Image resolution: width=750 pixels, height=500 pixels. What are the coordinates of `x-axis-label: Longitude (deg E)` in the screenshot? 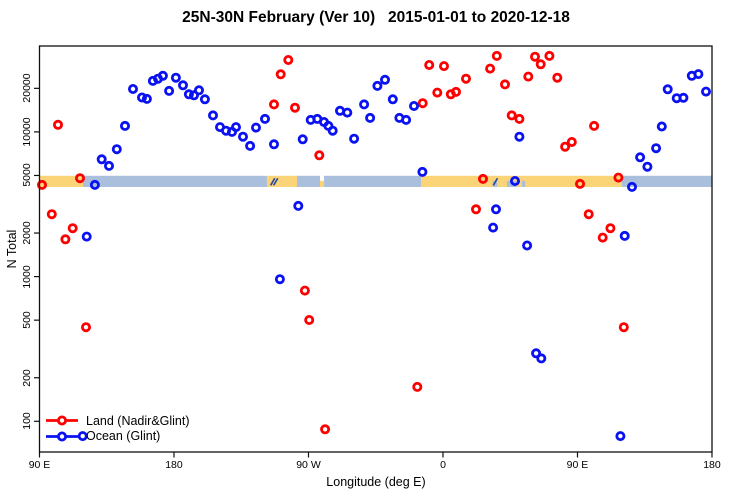 It's located at (376, 482).